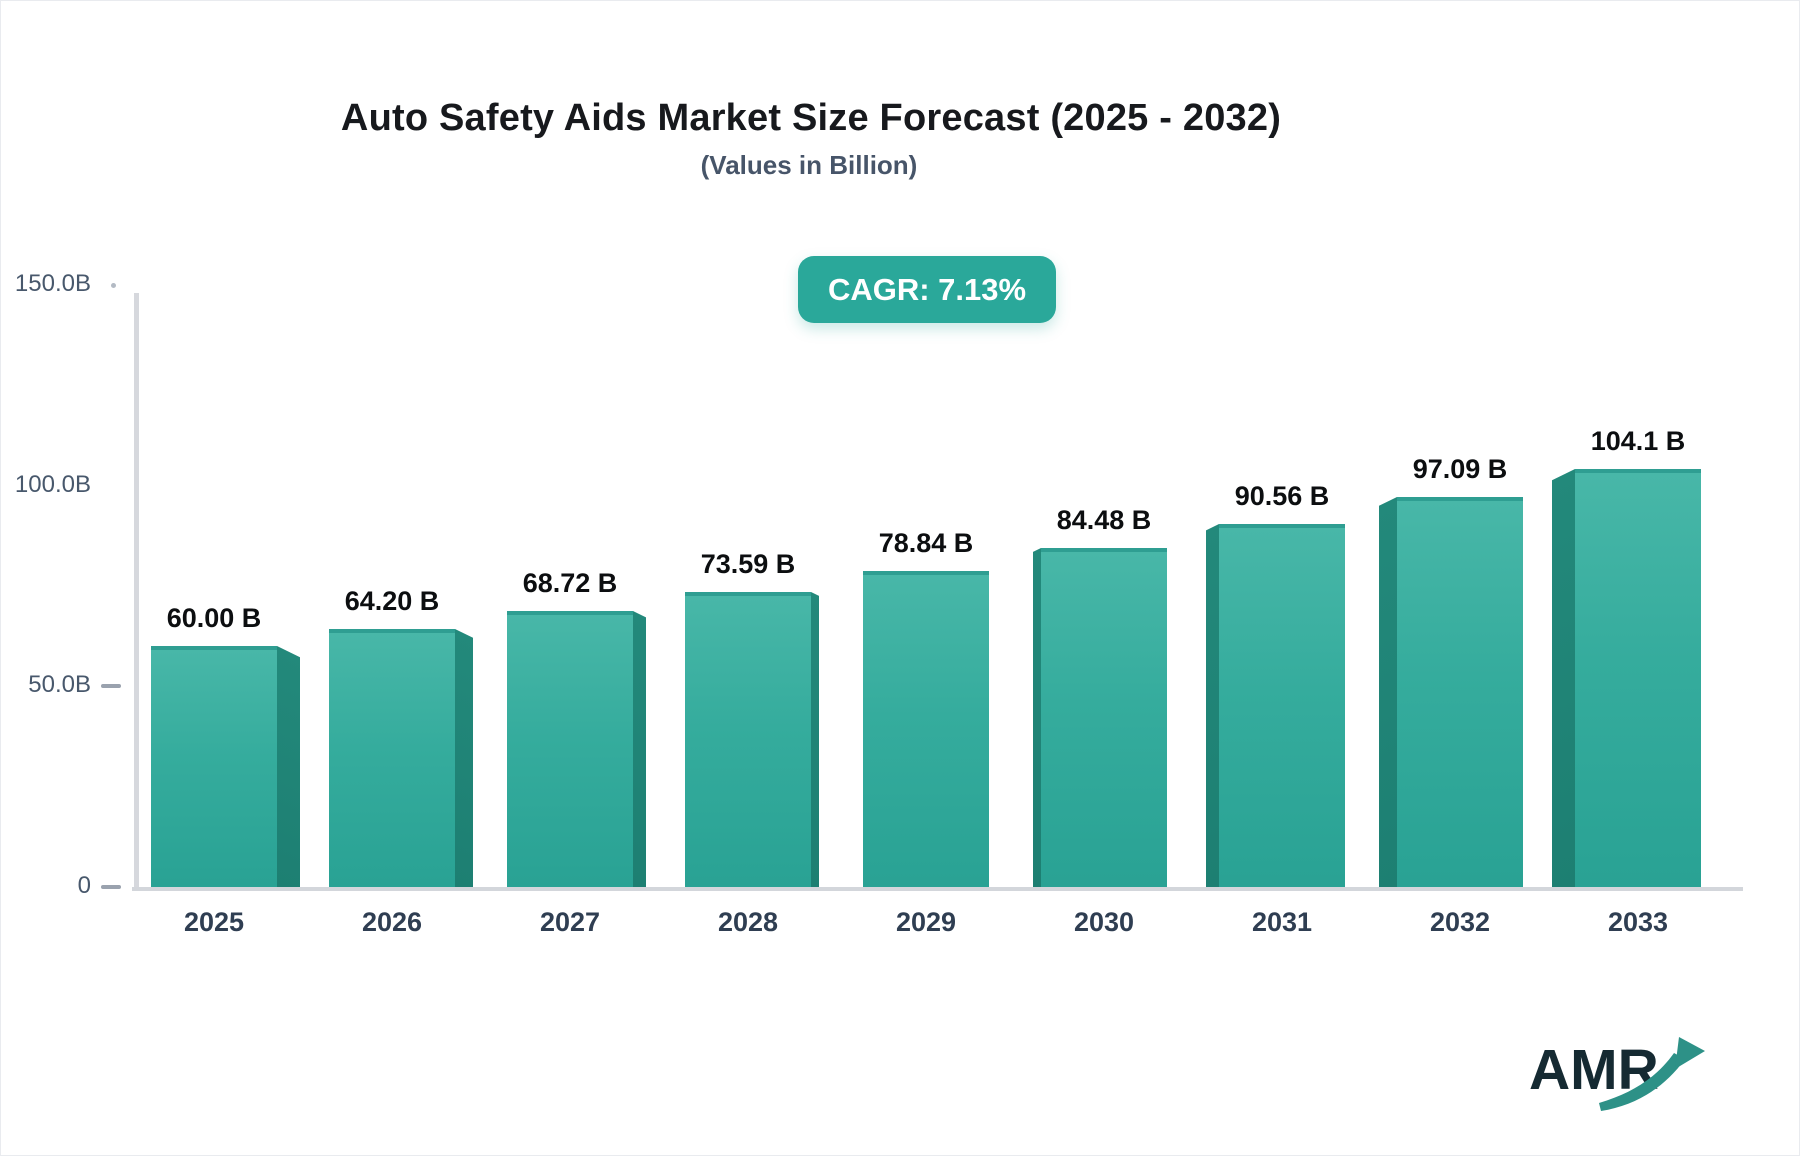  Describe the element at coordinates (52, 484) in the screenshot. I see `y-axis-label-100.0B: 100.0B` at that location.